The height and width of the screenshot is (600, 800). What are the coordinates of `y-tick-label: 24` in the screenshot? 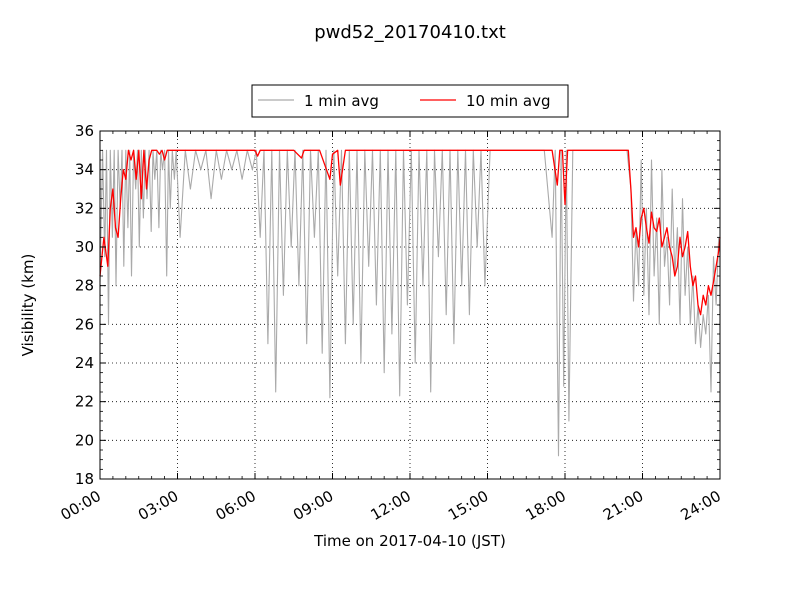 It's located at (84, 363).